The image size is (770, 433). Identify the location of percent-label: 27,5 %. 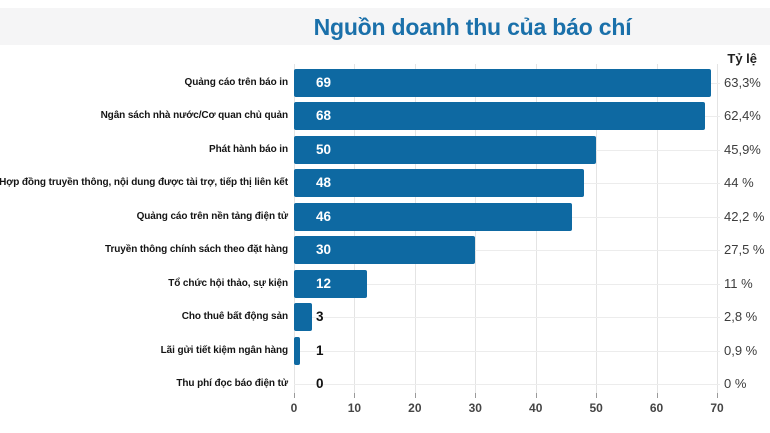
(744, 249).